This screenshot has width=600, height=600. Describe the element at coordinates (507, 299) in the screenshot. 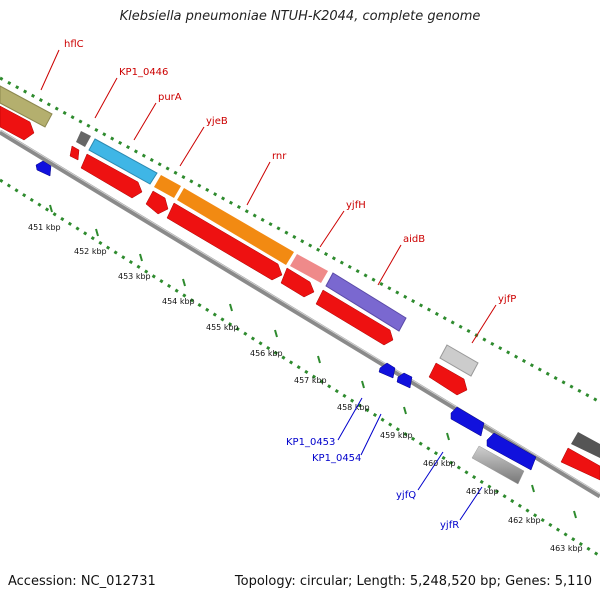

I see `gene-label-yjfP: yjfP` at that location.